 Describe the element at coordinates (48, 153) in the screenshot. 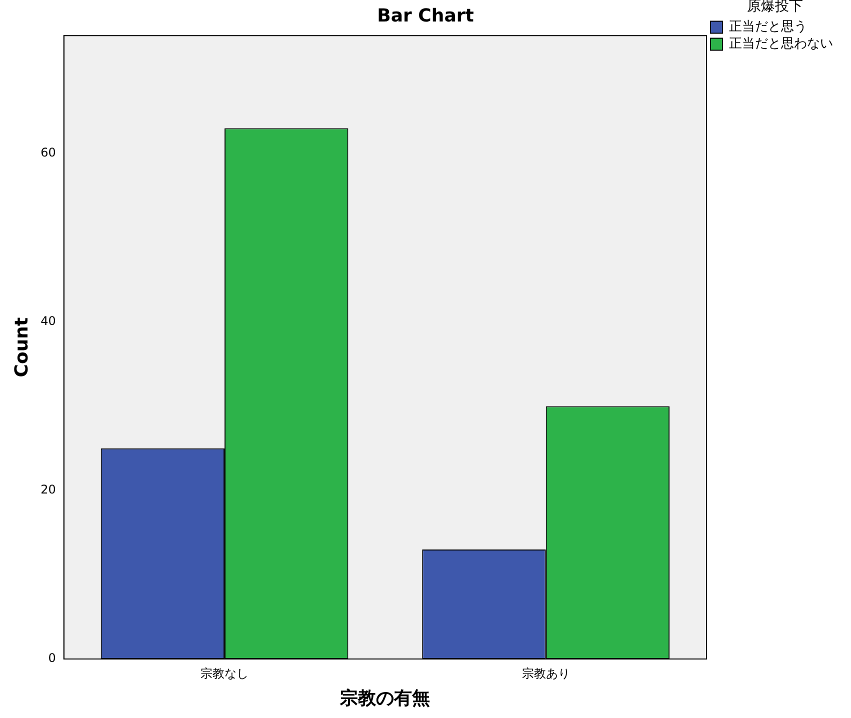

I see `y-tick-label: 60` at that location.